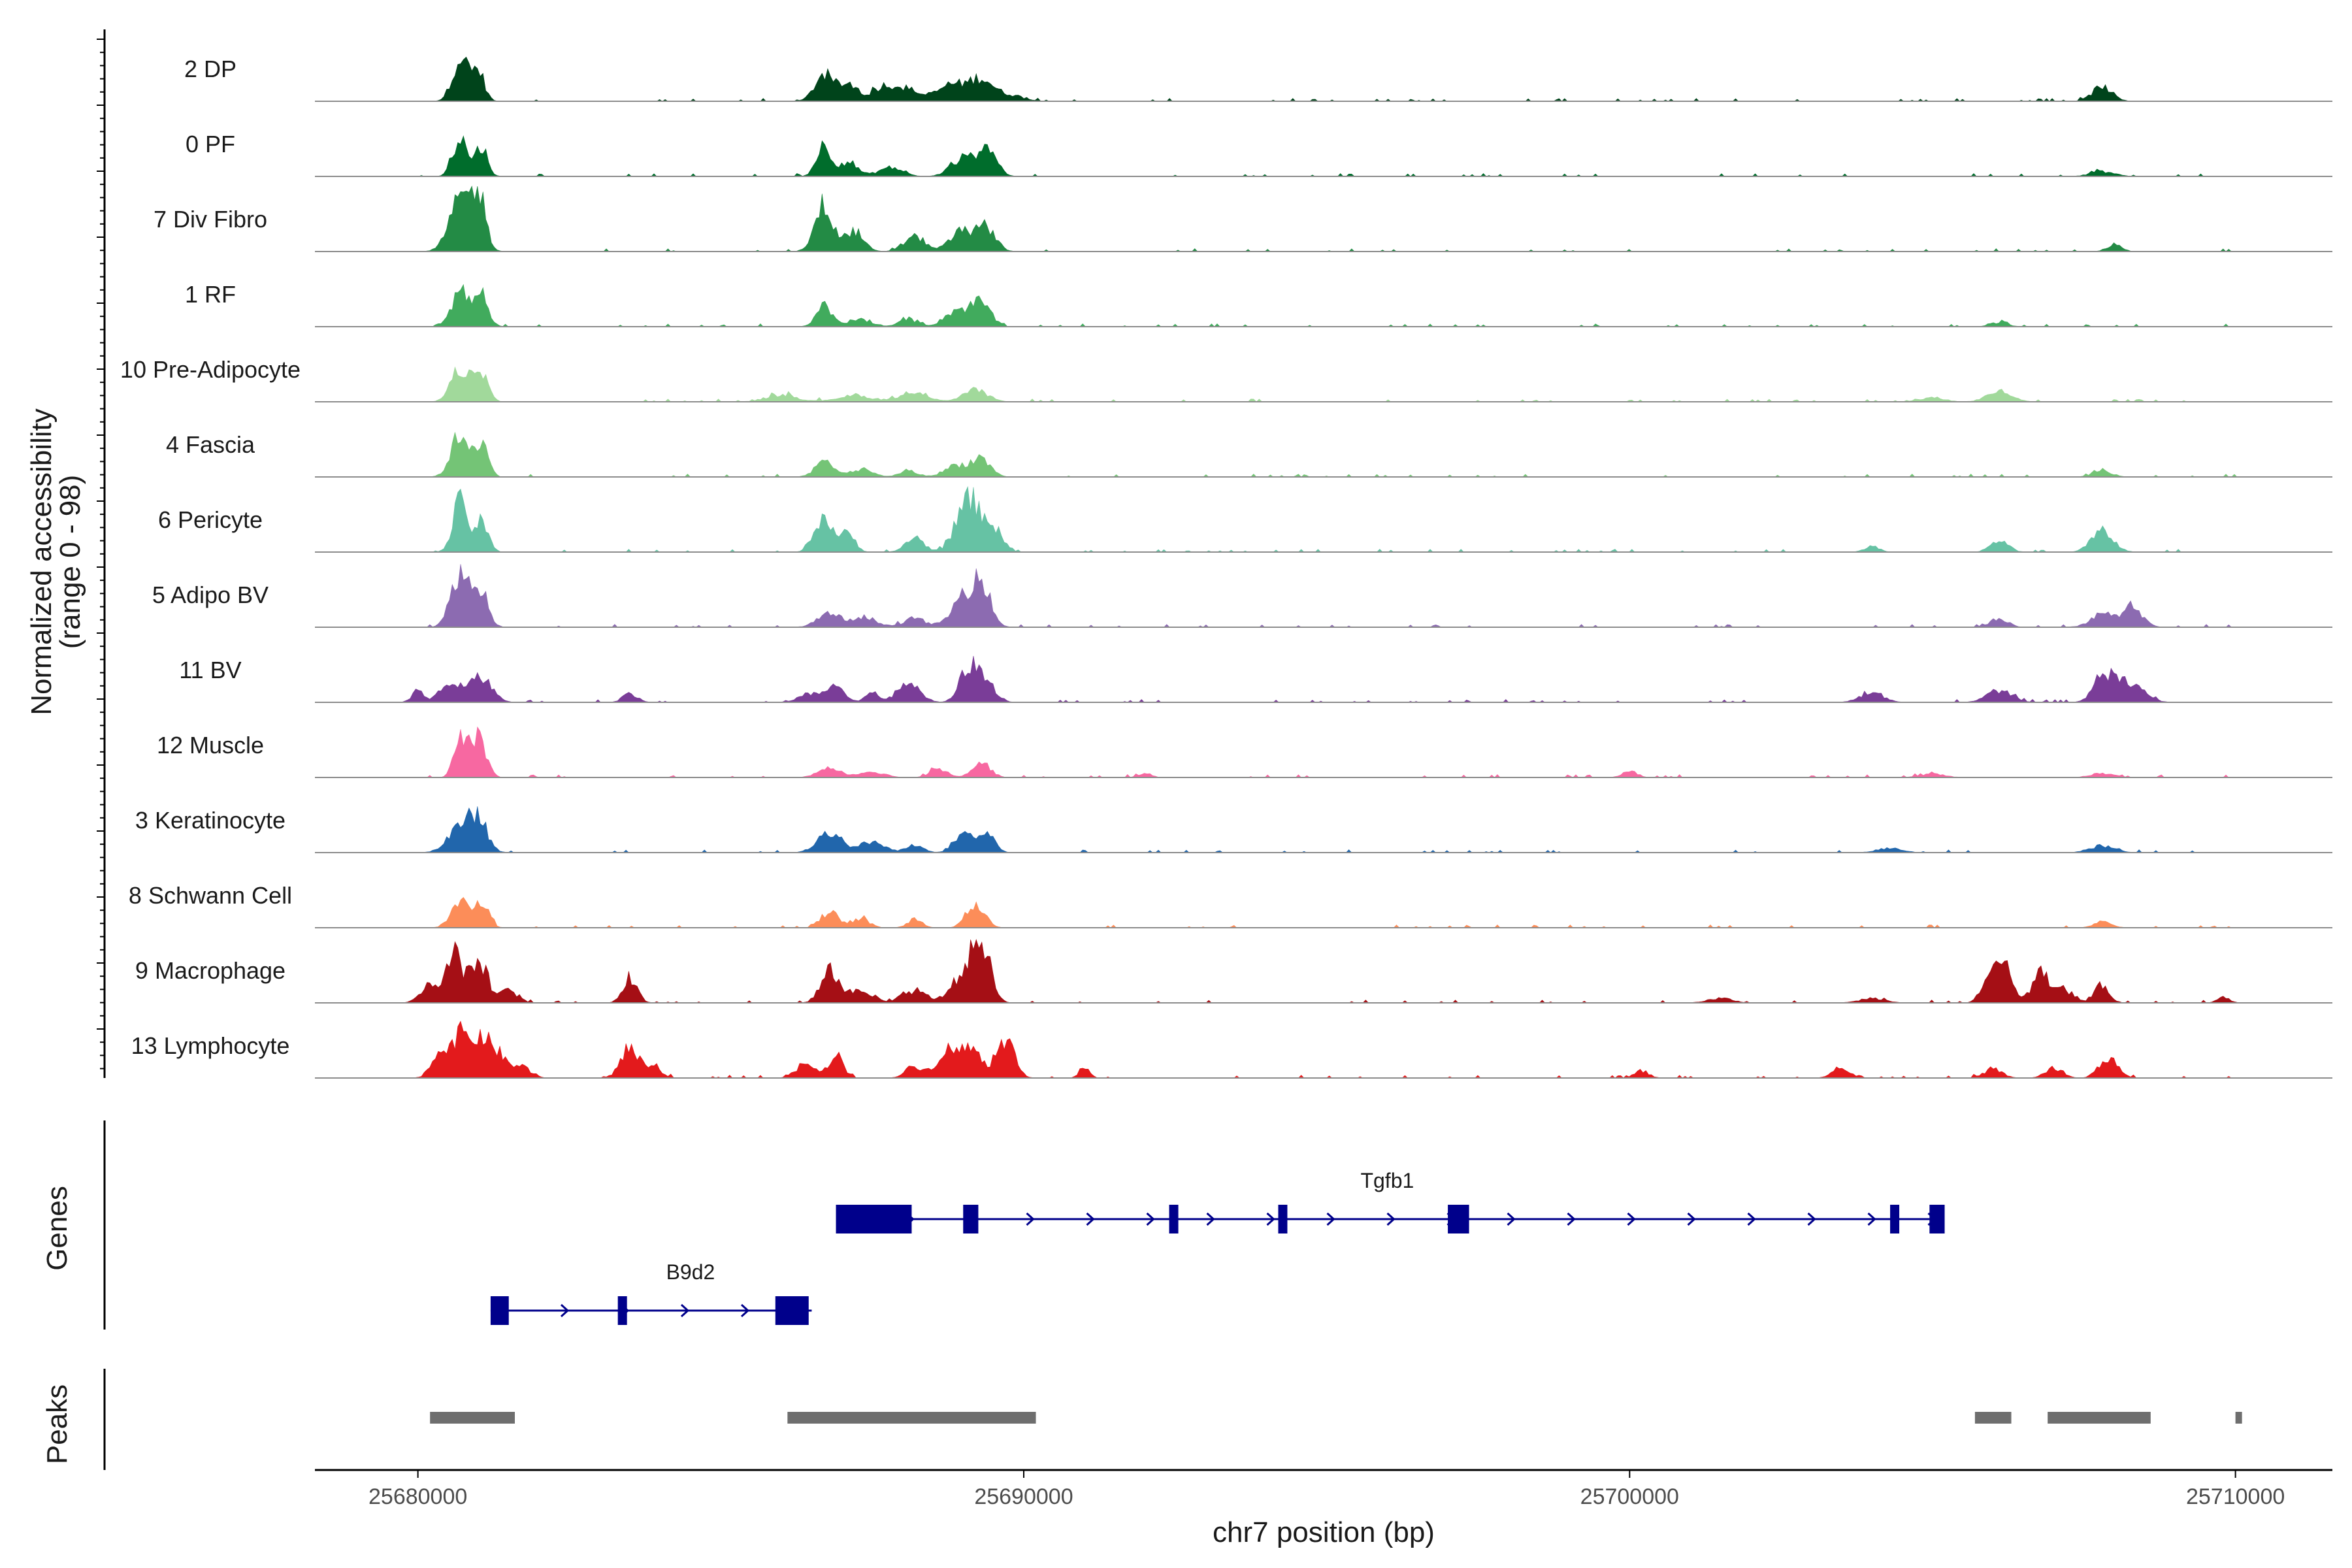  I want to click on genes-panel: Tgfb1 B9d2, so click(1024, 1225).